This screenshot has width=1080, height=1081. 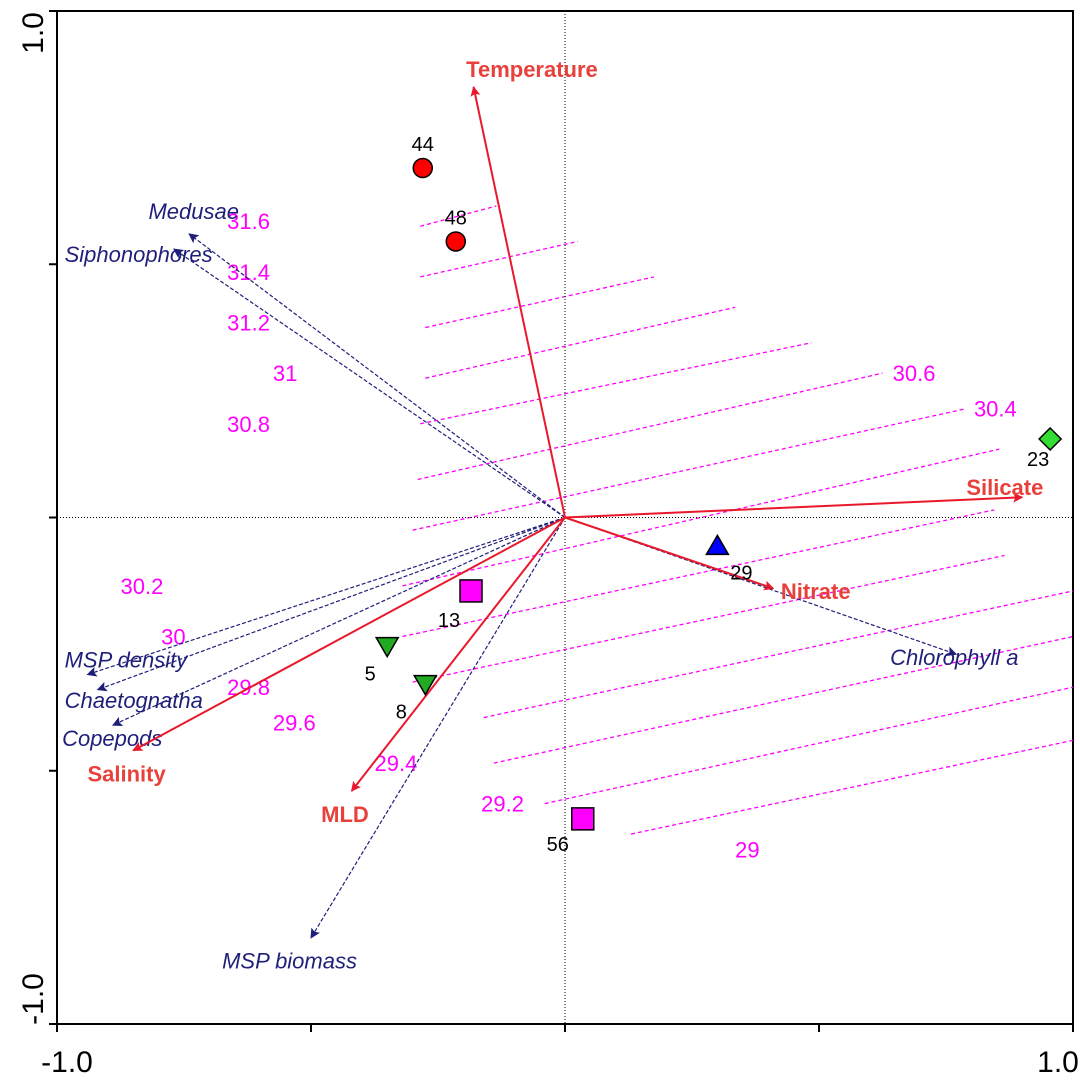 I want to click on species-arrow-chaetognatha, so click(x=331, y=604).